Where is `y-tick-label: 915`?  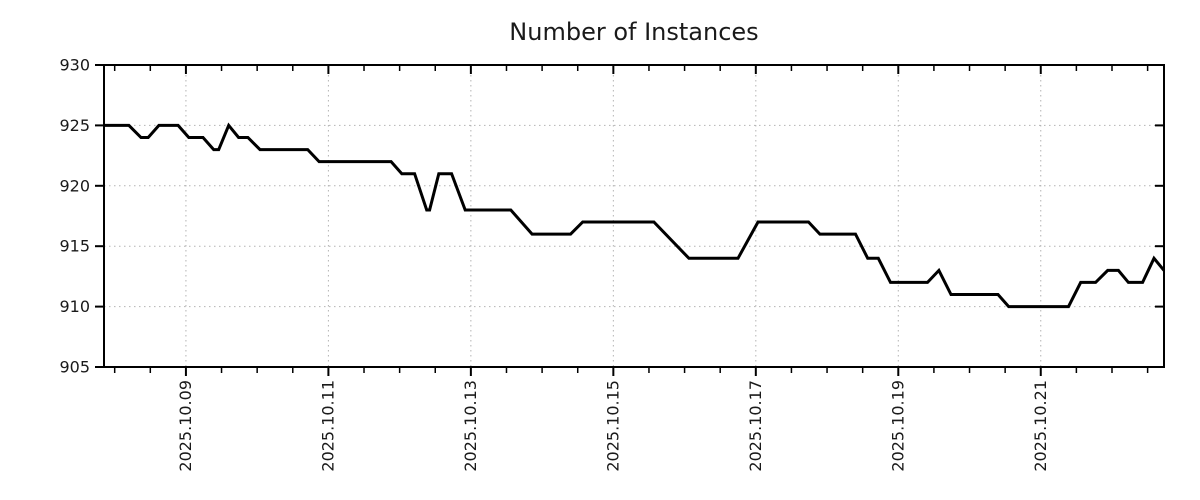 y-tick-label: 915 is located at coordinates (74, 246).